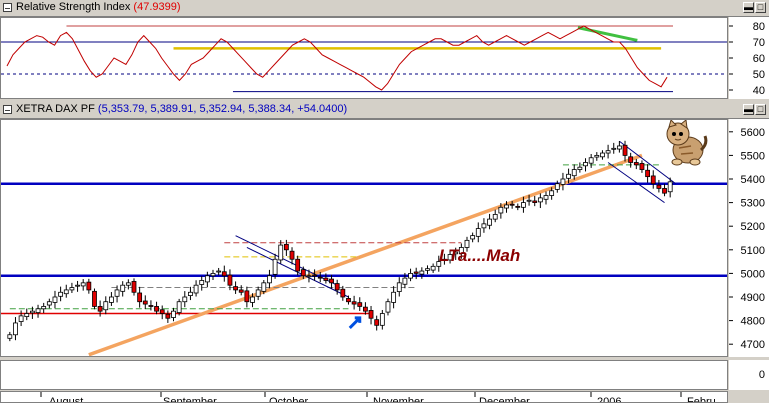 The height and width of the screenshot is (403, 769). What do you see at coordinates (749, 58) in the screenshot?
I see `rsi-y-axis: 80 70 60 50 40` at bounding box center [749, 58].